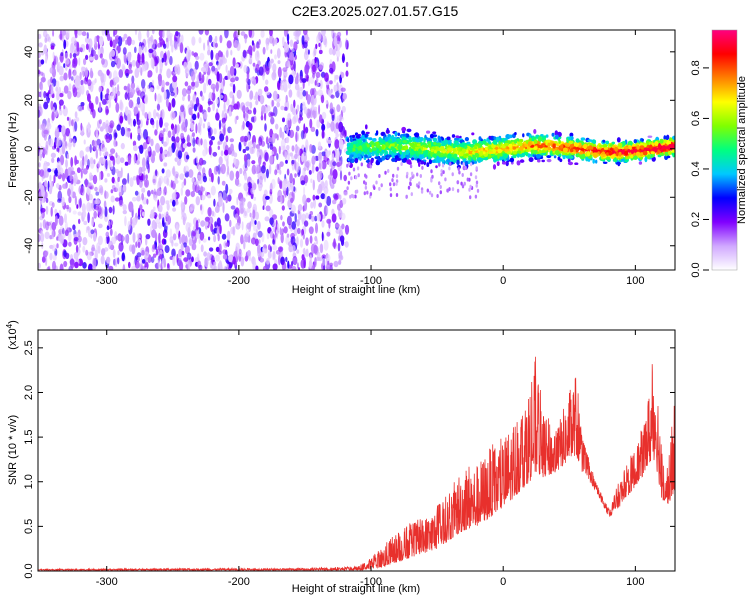 Image resolution: width=750 pixels, height=600 pixels. Describe the element at coordinates (13, 450) in the screenshot. I see `snr-y-label: SNR (10 * v/v)` at that location.